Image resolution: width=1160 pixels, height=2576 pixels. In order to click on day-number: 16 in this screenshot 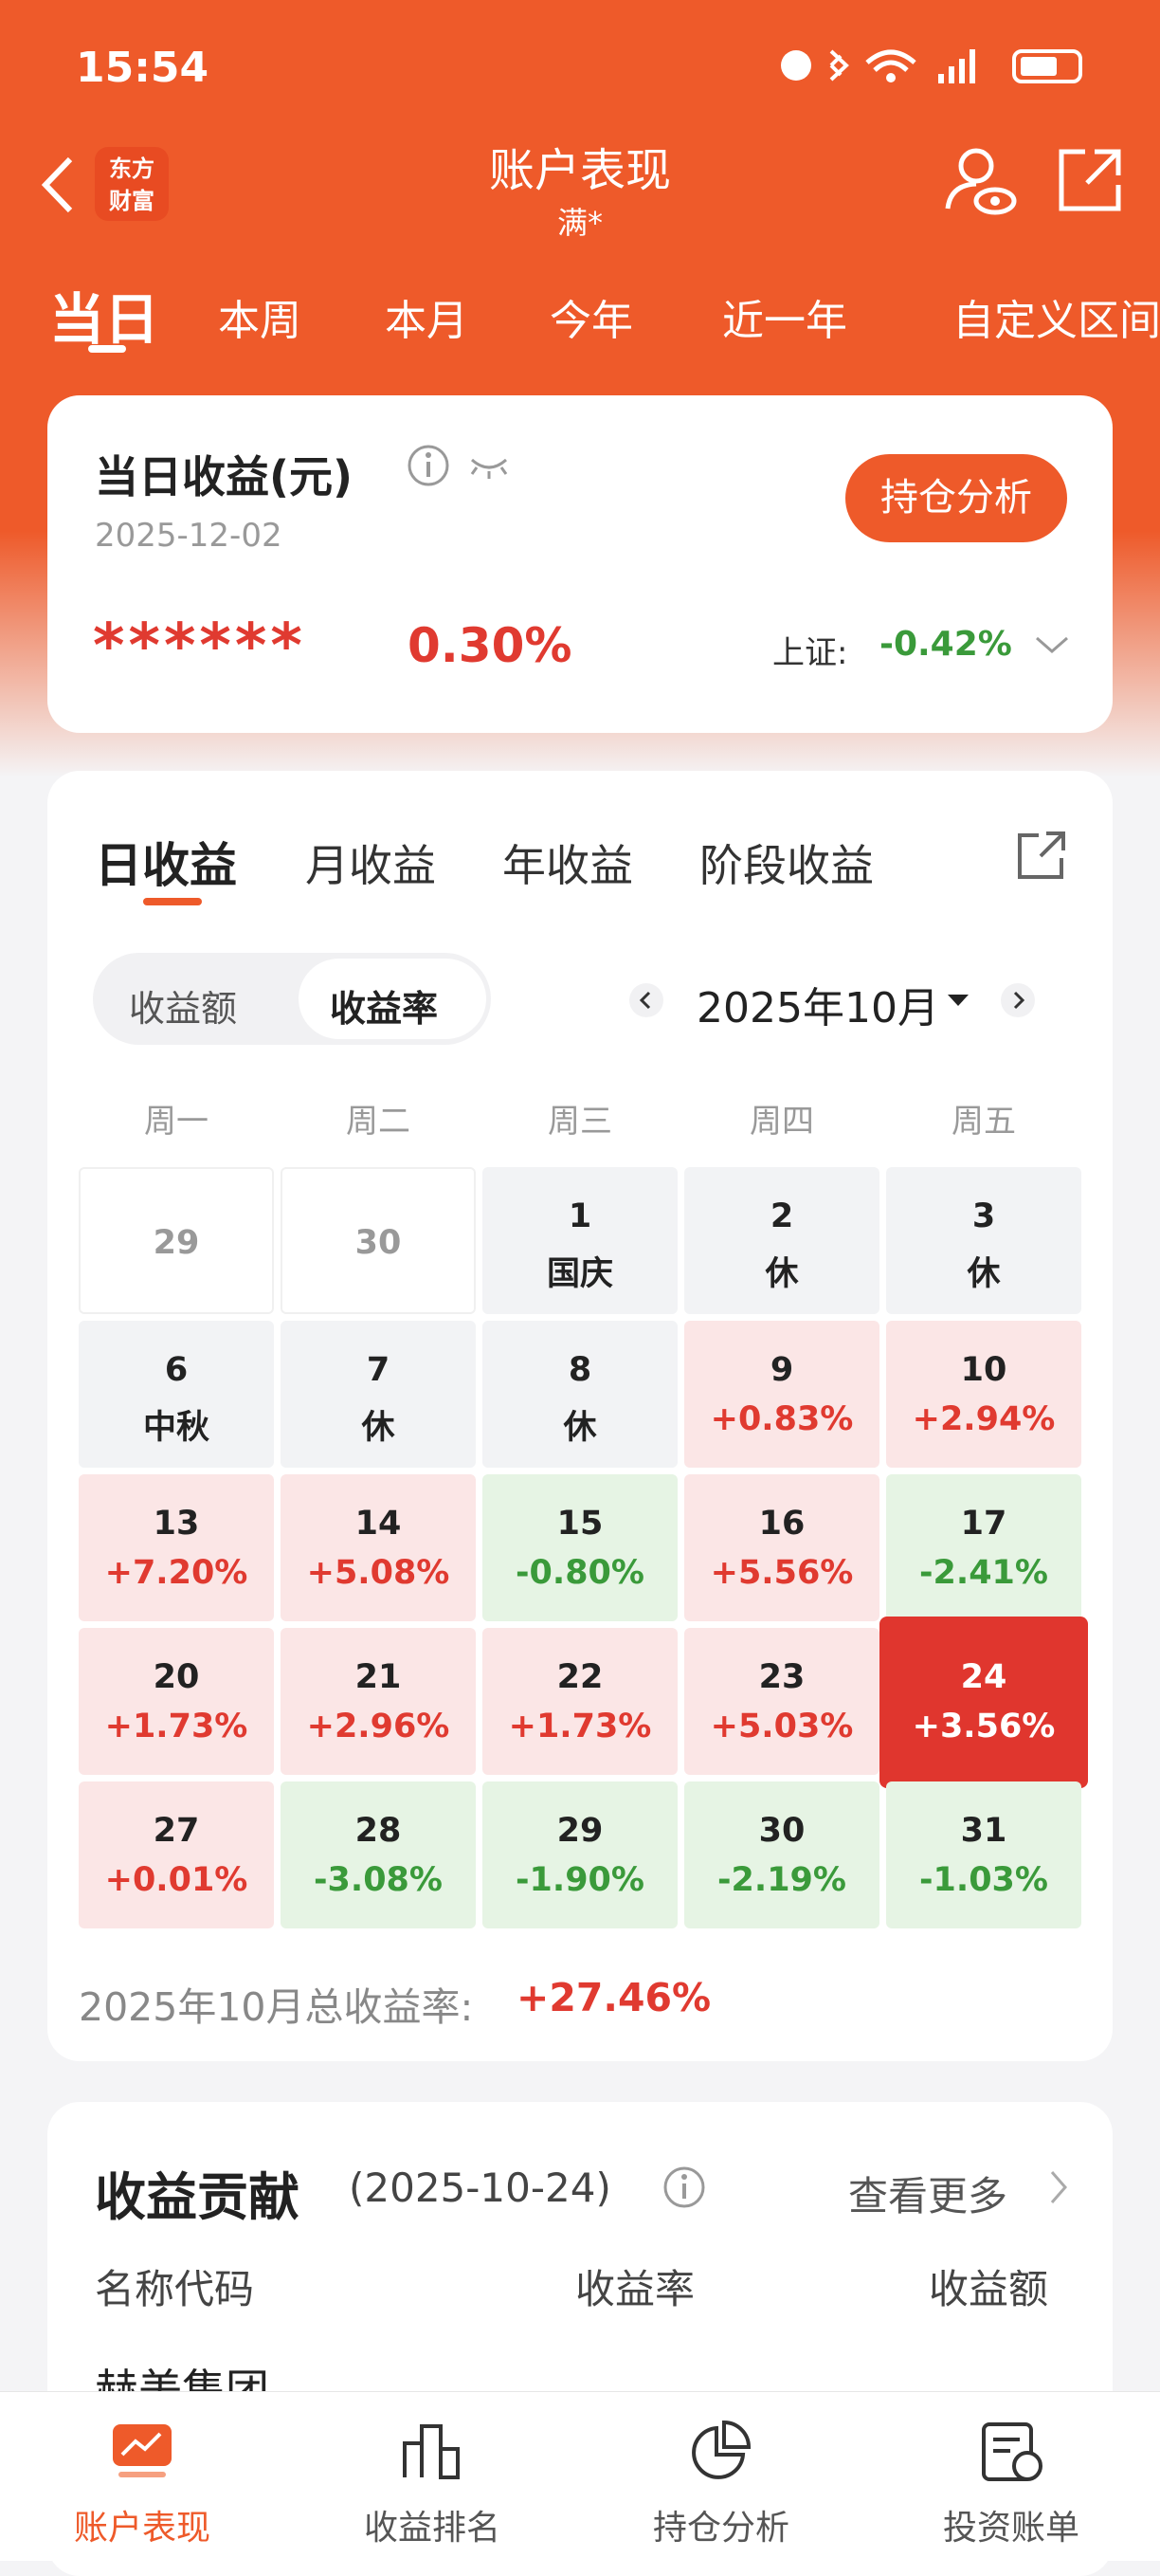, I will do `click(782, 1524)`.